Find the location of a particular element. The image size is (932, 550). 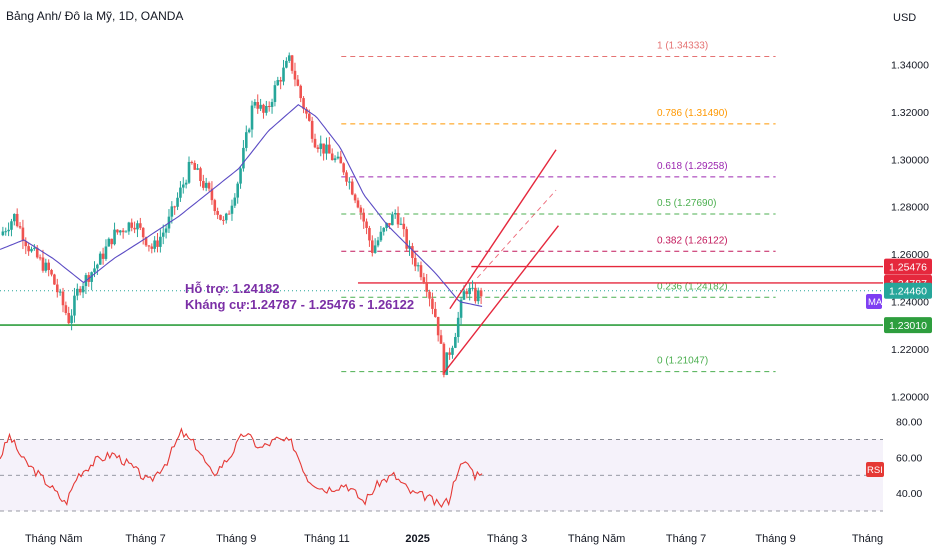

price-tick-label: 1.30000 is located at coordinates (910, 160).